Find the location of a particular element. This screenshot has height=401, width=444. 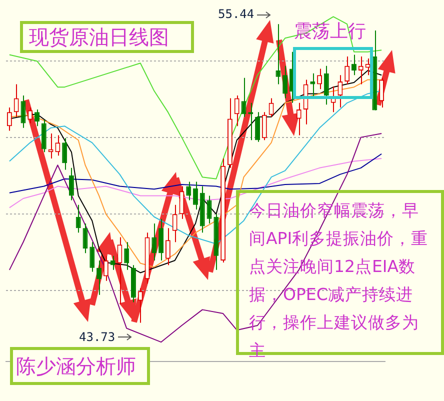

text: 陈少涵分析师 is located at coordinates (80, 366).